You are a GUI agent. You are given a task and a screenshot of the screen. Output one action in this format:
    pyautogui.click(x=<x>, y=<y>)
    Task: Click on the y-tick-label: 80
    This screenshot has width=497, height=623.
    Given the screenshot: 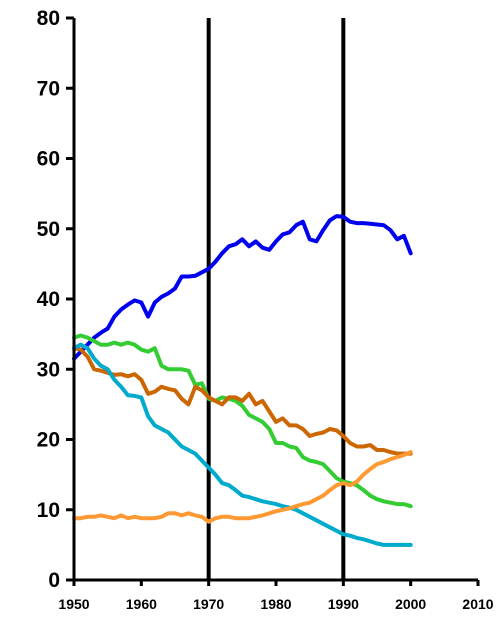 What is the action you would take?
    pyautogui.click(x=48, y=18)
    